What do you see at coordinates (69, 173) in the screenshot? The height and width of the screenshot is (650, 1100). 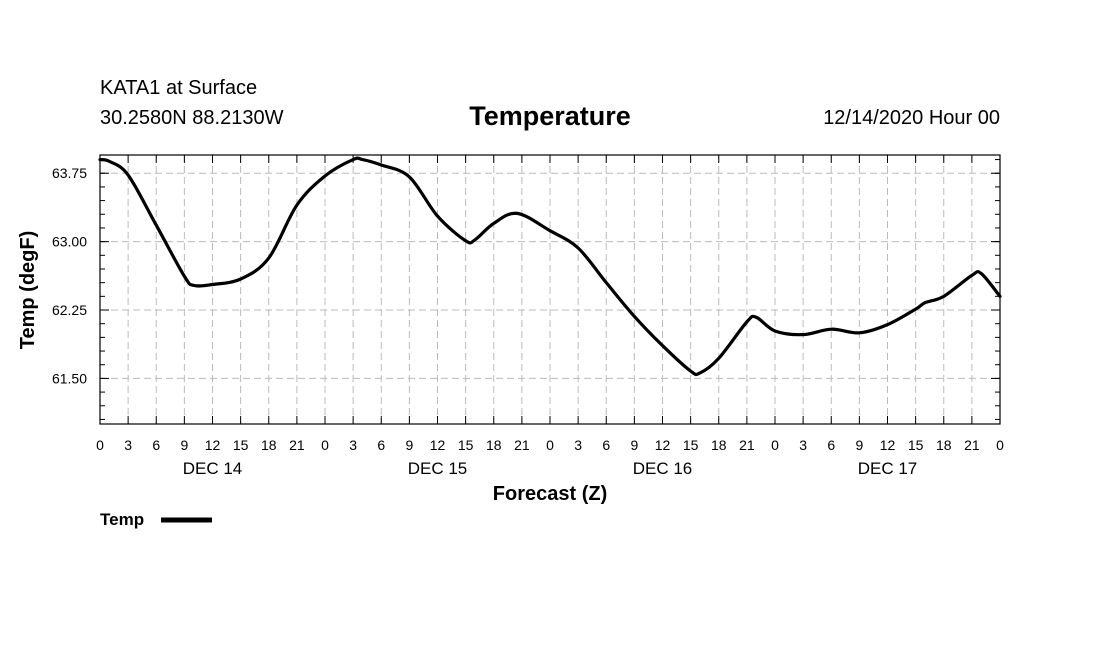 I see `y-tick-label: 63.75` at bounding box center [69, 173].